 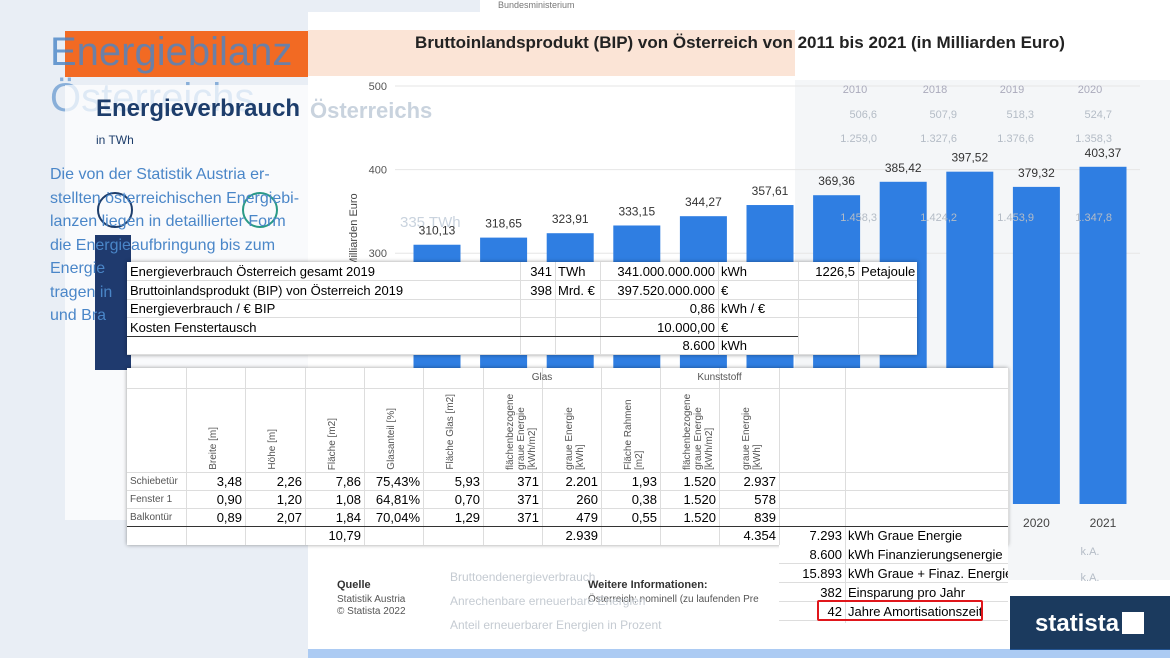 What do you see at coordinates (521, 431) in the screenshot?
I see `column-header: flächenbezogene graue Energie [kWh/m2]` at bounding box center [521, 431].